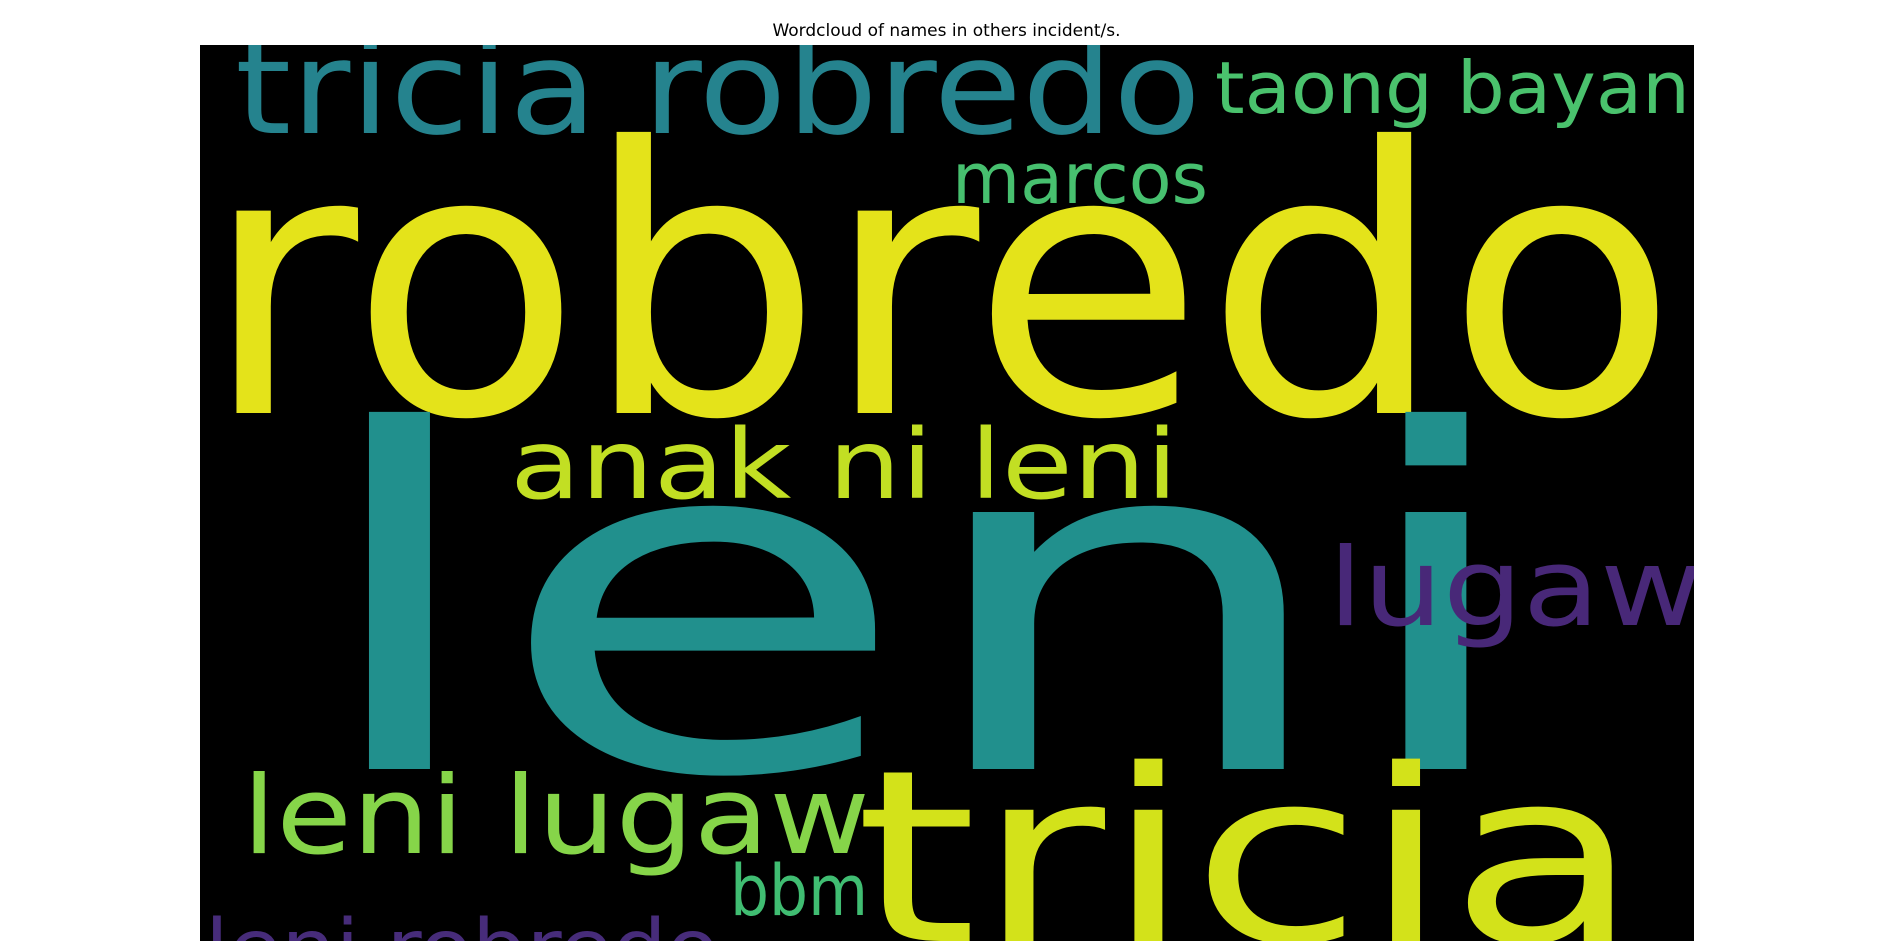 The width and height of the screenshot is (1893, 941). What do you see at coordinates (844, 465) in the screenshot?
I see `word-anak-ni-leni: anak ni leni` at bounding box center [844, 465].